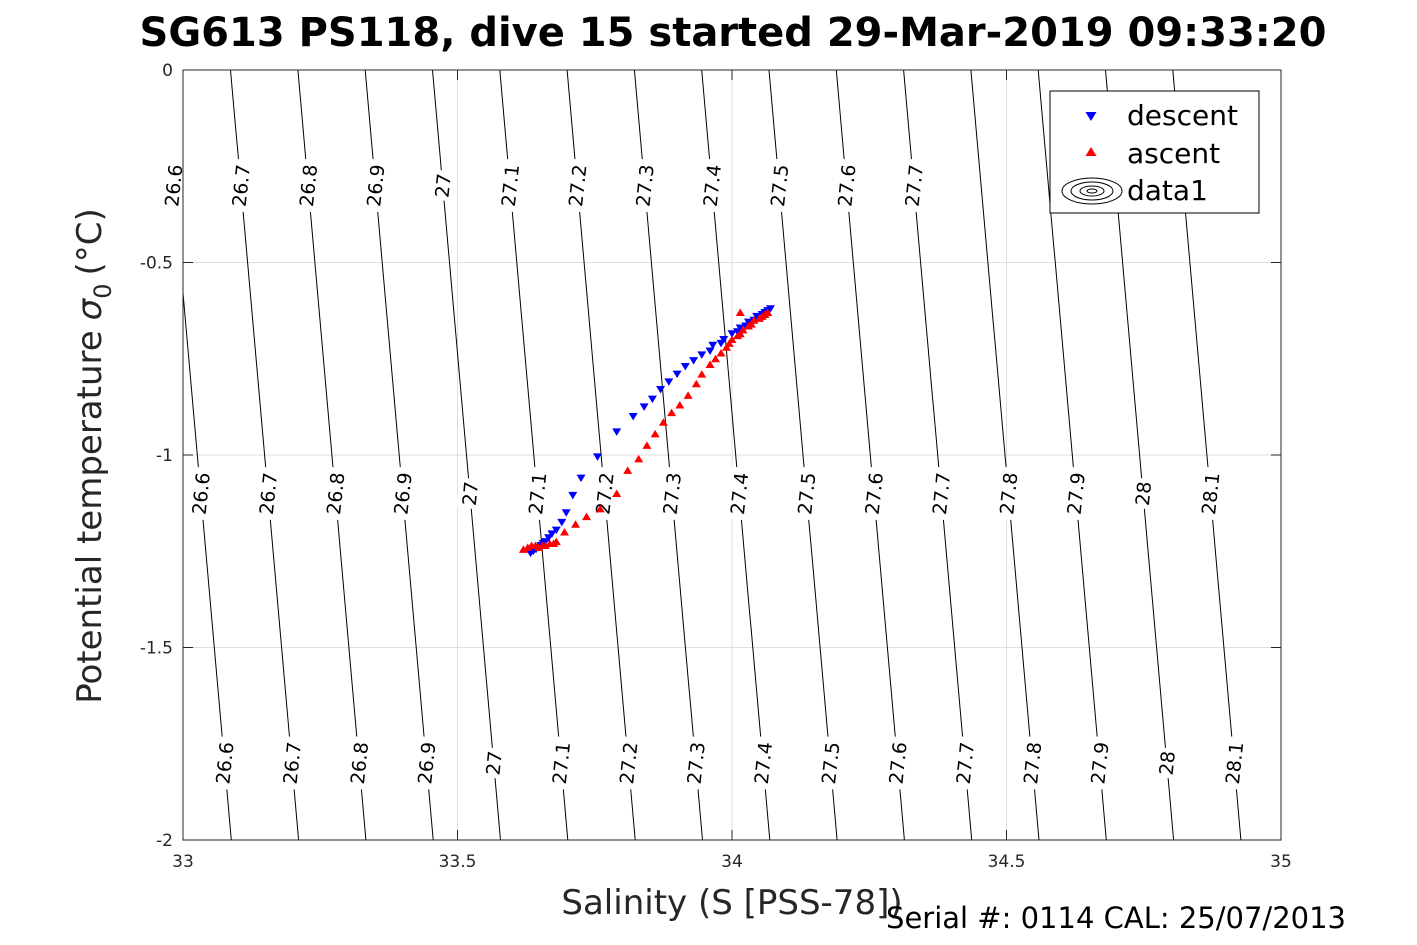 The width and height of the screenshot is (1417, 945). Describe the element at coordinates (897, 763) in the screenshot. I see `contour-label: 27.6` at that location.